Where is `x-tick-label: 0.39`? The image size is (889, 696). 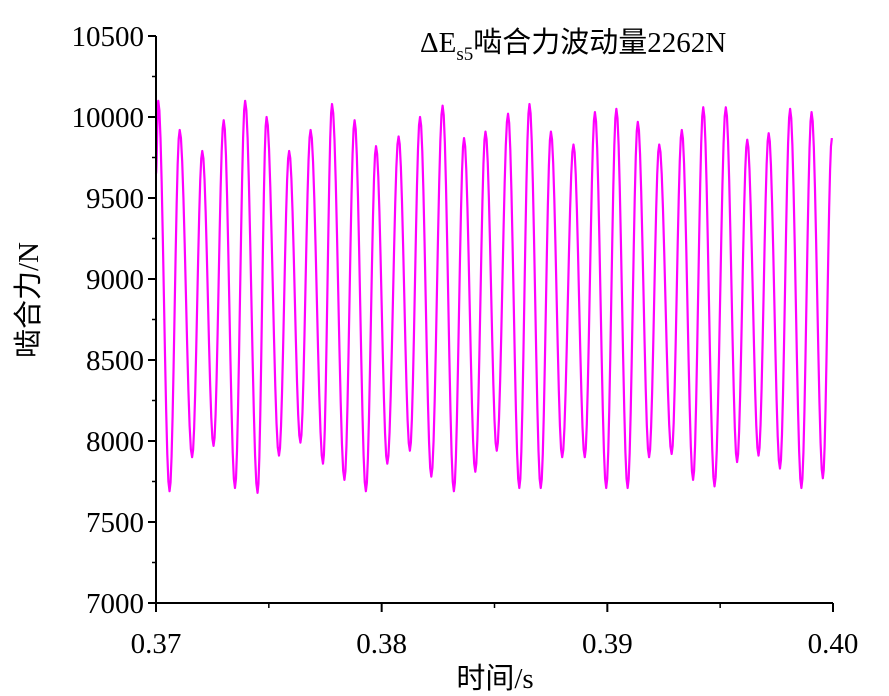 x-tick-label: 0.39 is located at coordinates (607, 644).